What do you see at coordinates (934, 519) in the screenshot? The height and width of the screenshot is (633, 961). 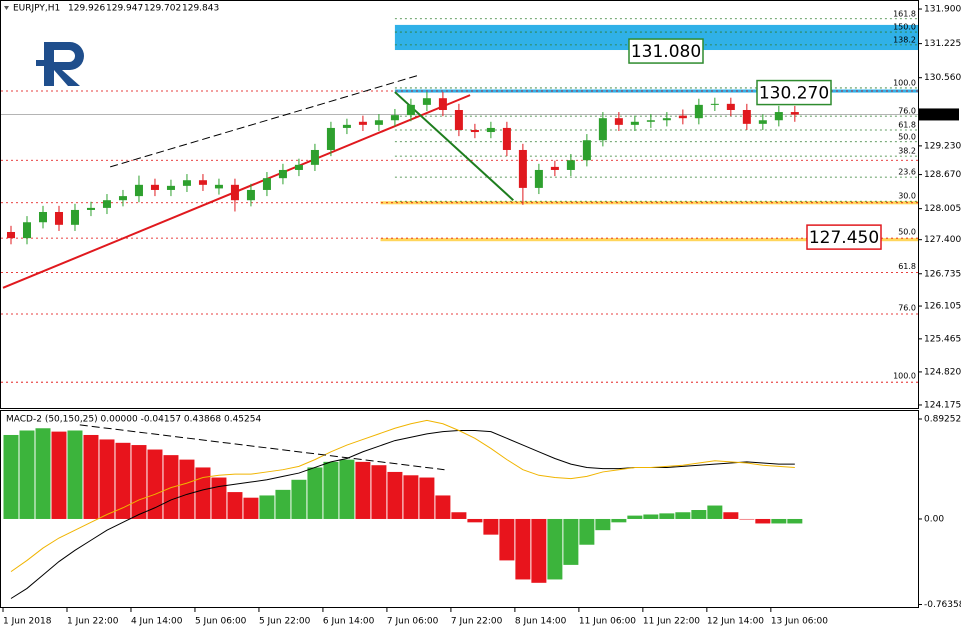 I see `y-tick-label: 0.00` at bounding box center [934, 519].